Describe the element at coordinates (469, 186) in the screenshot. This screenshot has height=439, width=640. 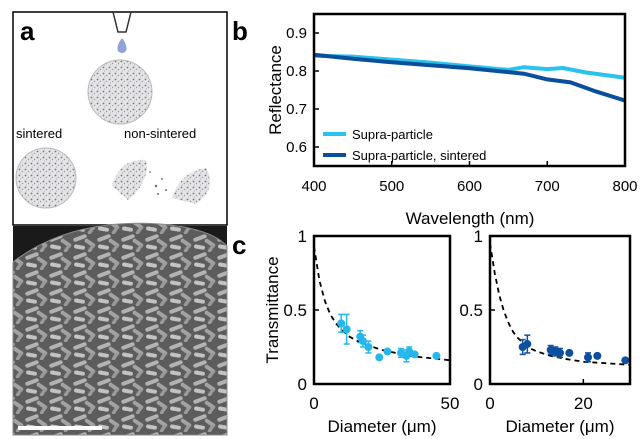
I see `x-tick-label: 600` at that location.